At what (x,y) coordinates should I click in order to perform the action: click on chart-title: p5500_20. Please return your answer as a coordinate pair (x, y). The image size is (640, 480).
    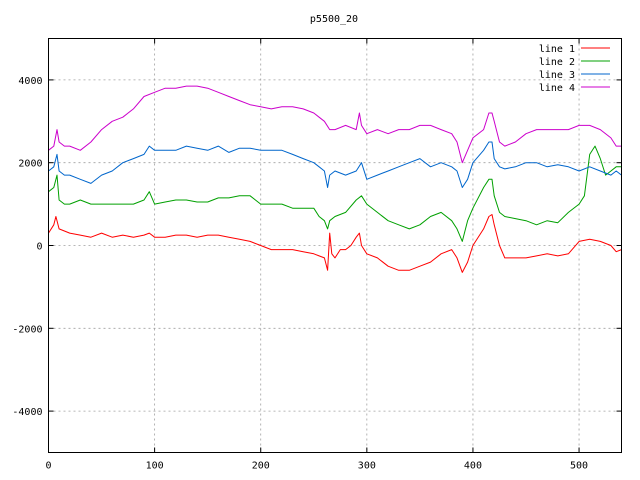
    Looking at the image, I should click on (334, 19).